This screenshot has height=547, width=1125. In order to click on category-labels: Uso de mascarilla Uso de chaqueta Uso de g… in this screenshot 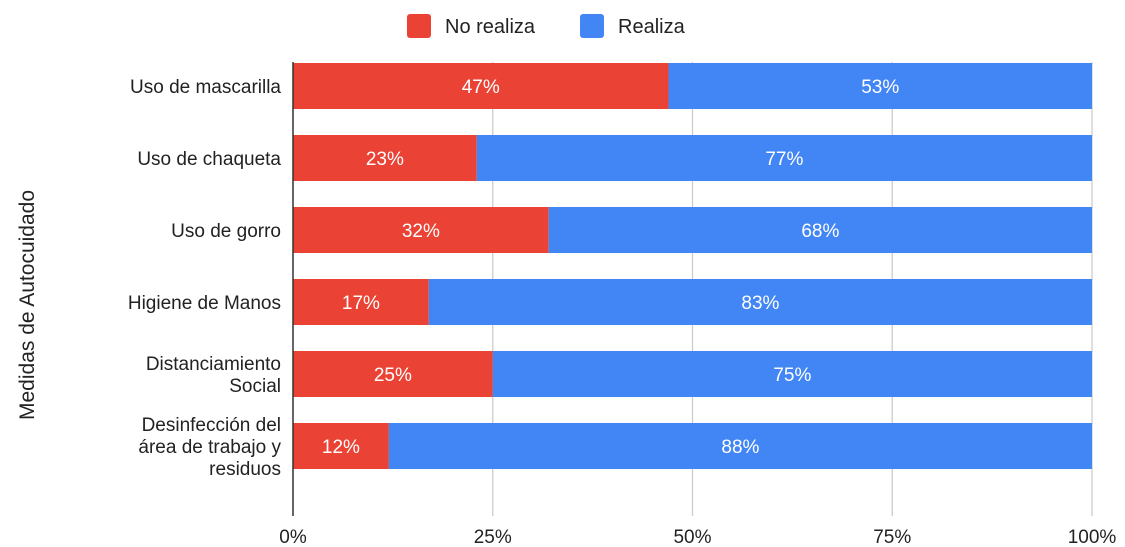, I will do `click(205, 278)`.